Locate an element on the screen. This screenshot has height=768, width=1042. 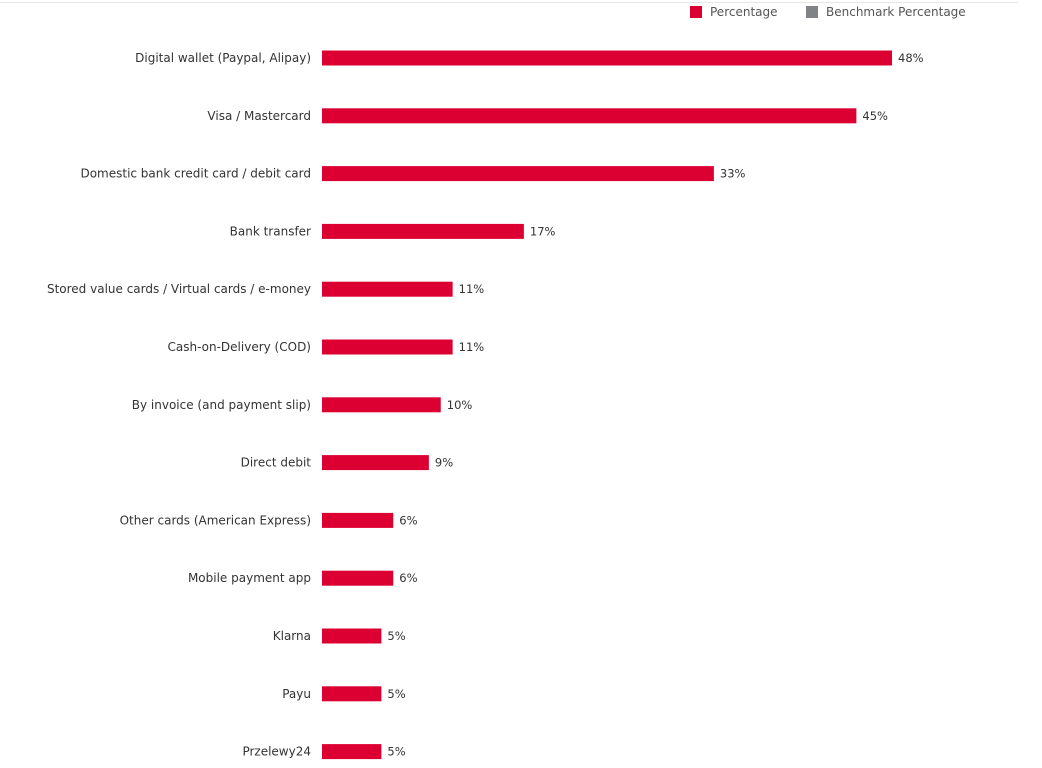
chart-legend: Percentage Benchmark Percentage is located at coordinates (828, 12).